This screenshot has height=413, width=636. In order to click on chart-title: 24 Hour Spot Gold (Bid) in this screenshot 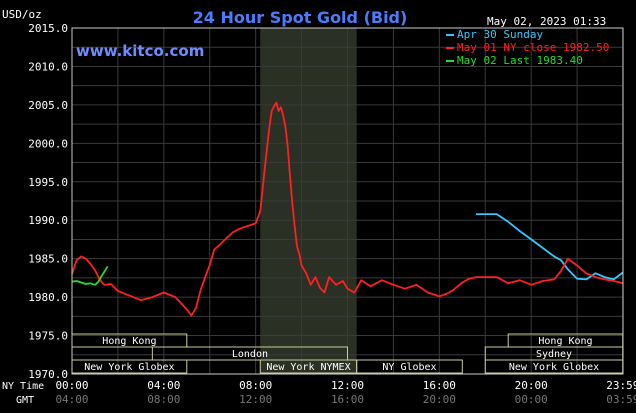, I will do `click(300, 17)`.